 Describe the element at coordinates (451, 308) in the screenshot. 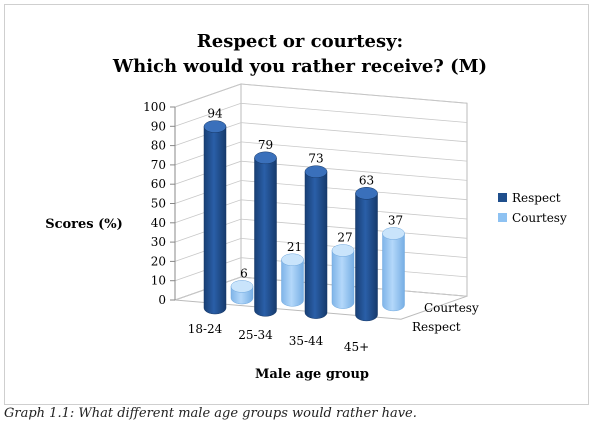

I see `depth-label-courtesy: Courtesy` at that location.